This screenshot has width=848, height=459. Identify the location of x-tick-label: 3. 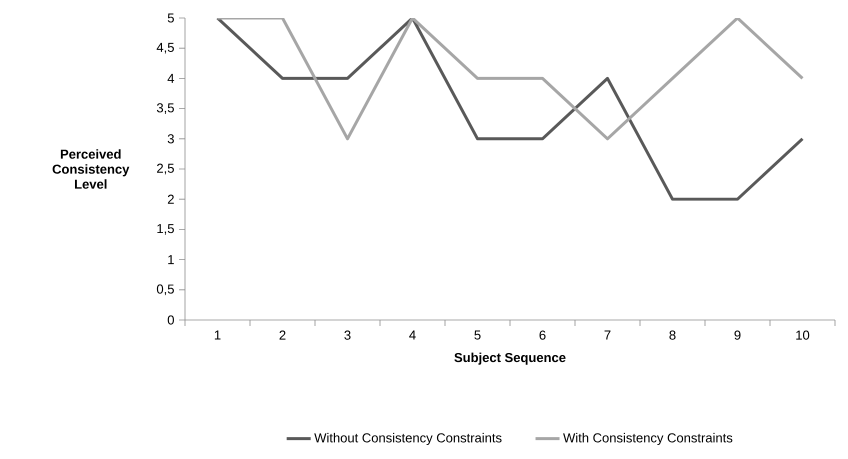
(347, 335).